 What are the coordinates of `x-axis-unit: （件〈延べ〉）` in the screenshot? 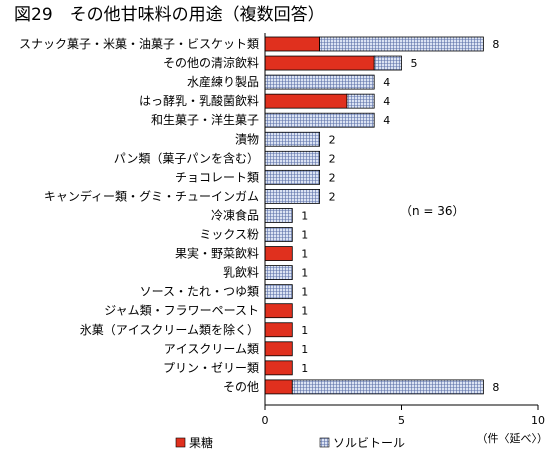 It's located at (513, 438).